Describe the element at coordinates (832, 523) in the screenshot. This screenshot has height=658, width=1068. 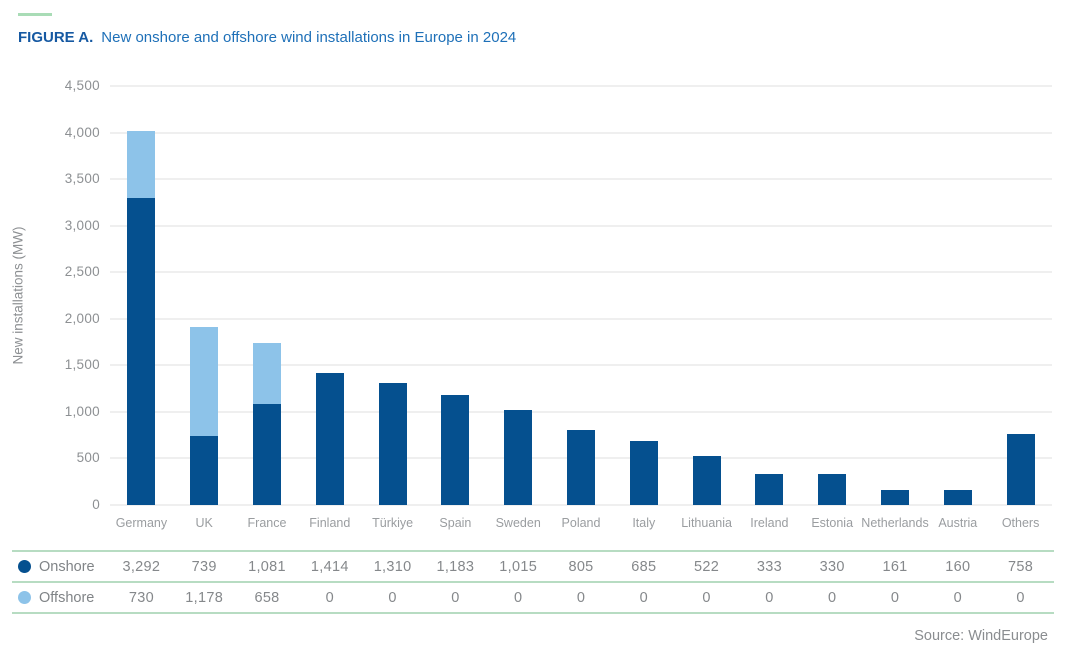
I see `category-label-estonia: Estonia` at that location.